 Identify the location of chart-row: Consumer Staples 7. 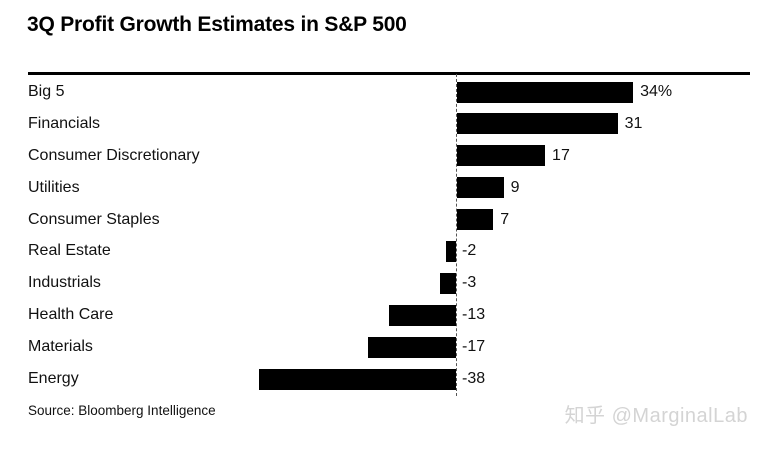
(389, 220).